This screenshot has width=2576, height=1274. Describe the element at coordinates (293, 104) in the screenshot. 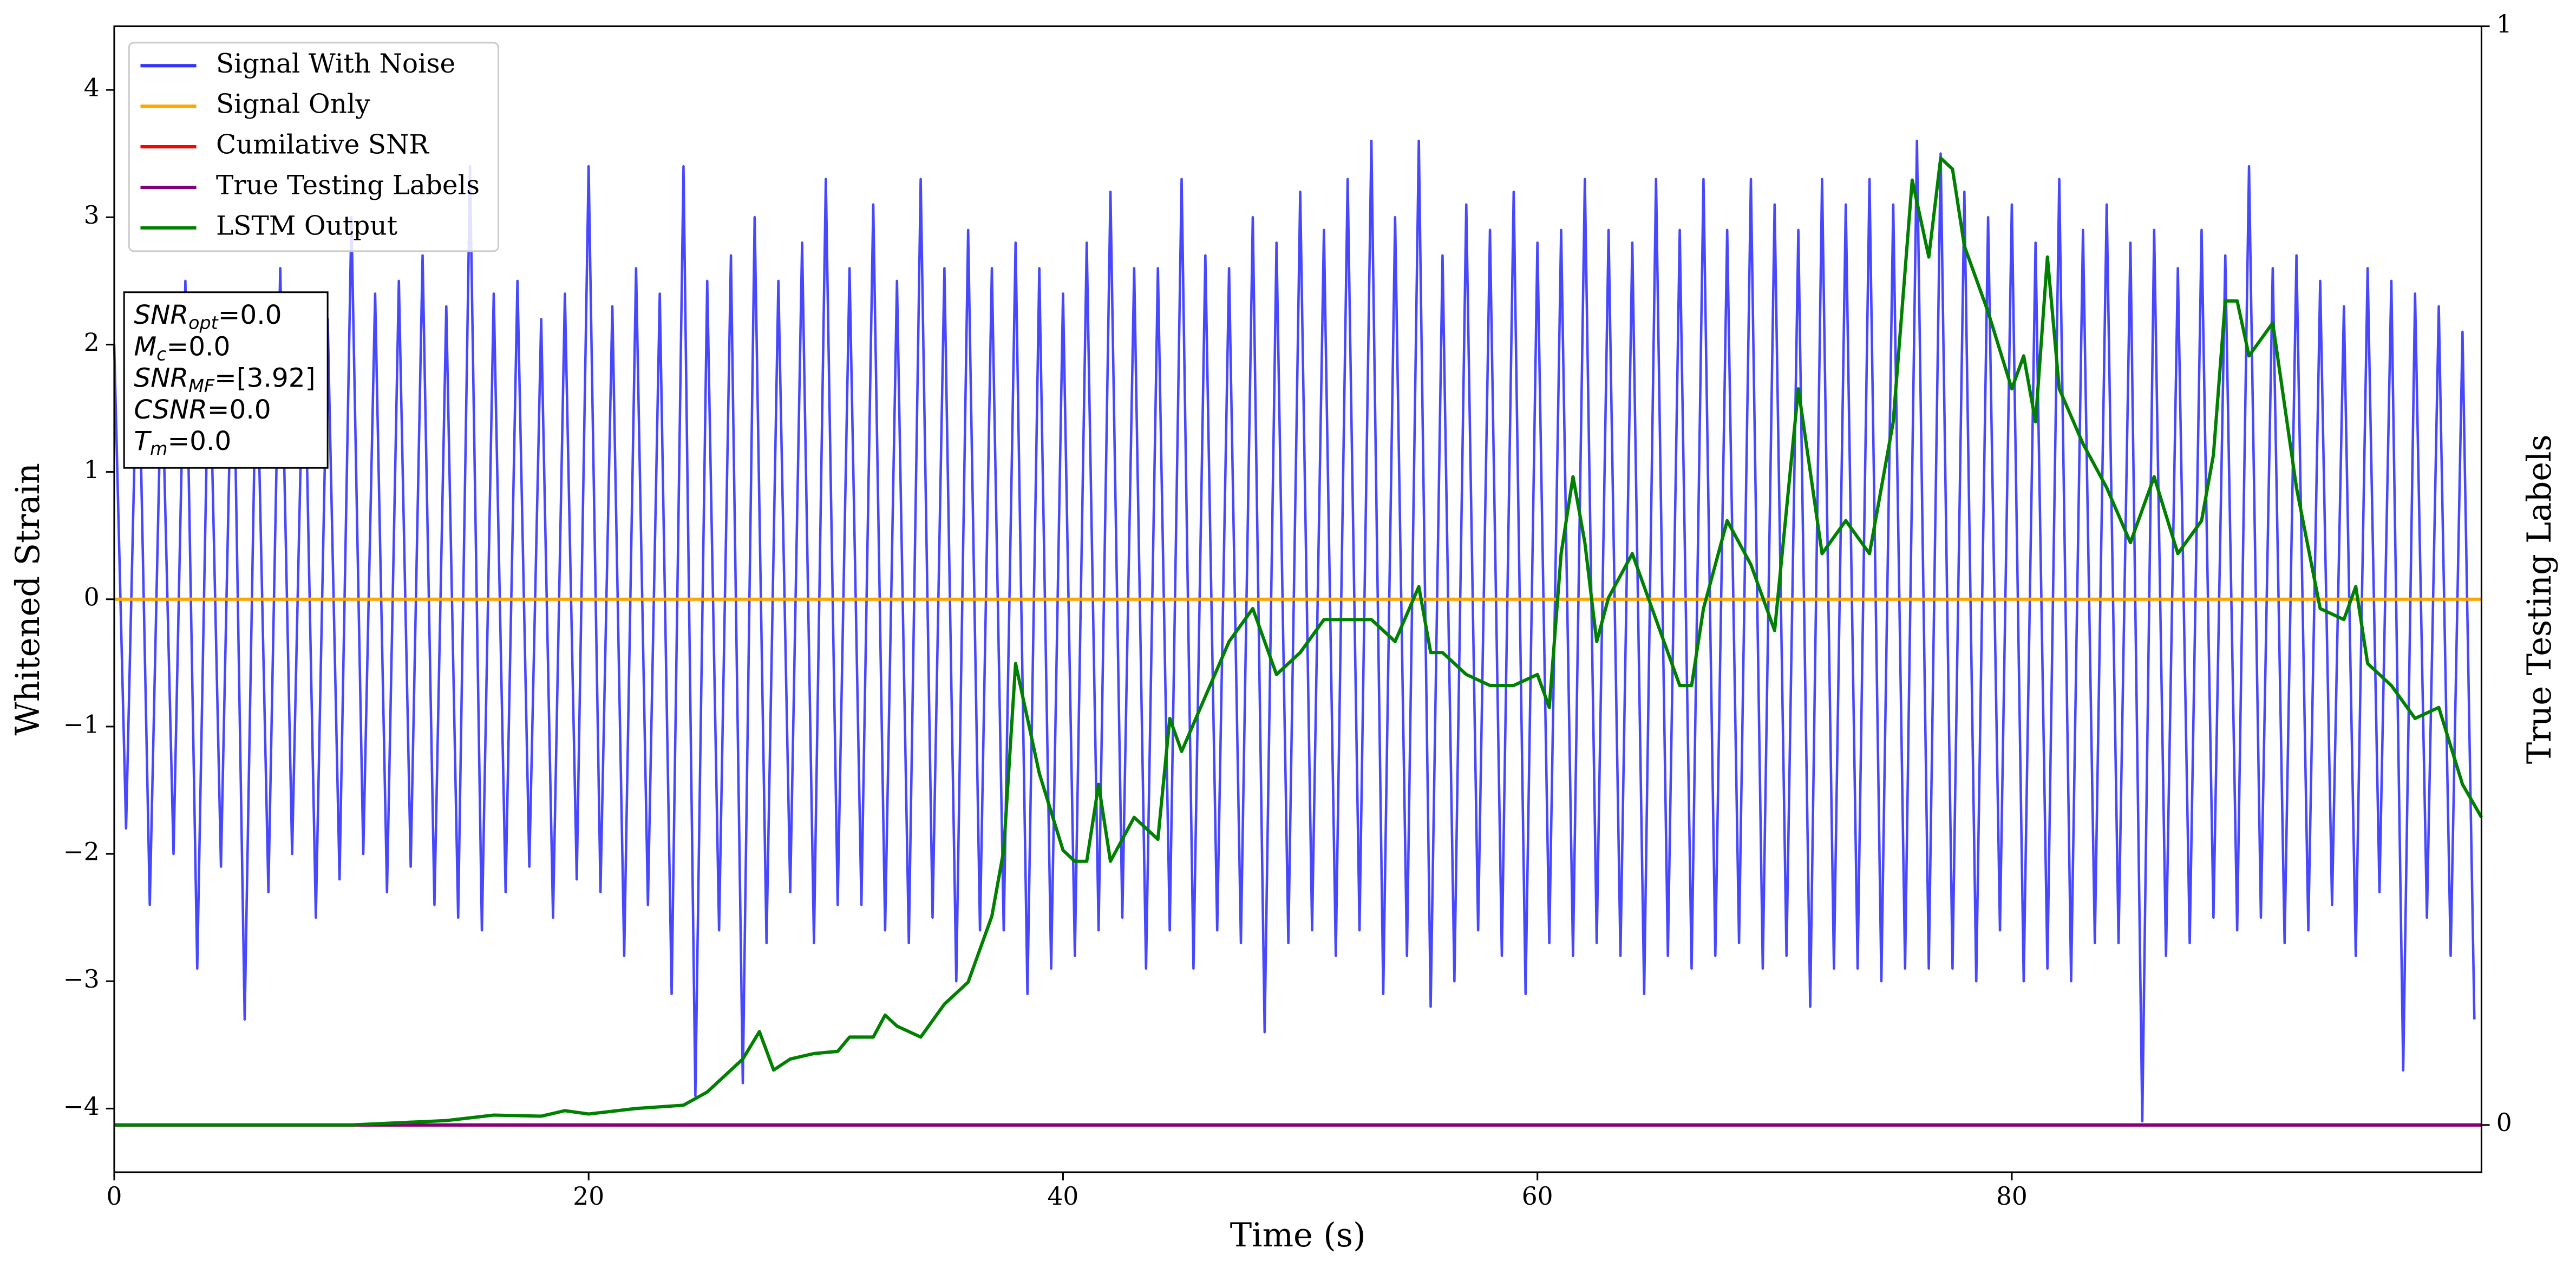

I see `legend-label: Signal Only` at that location.